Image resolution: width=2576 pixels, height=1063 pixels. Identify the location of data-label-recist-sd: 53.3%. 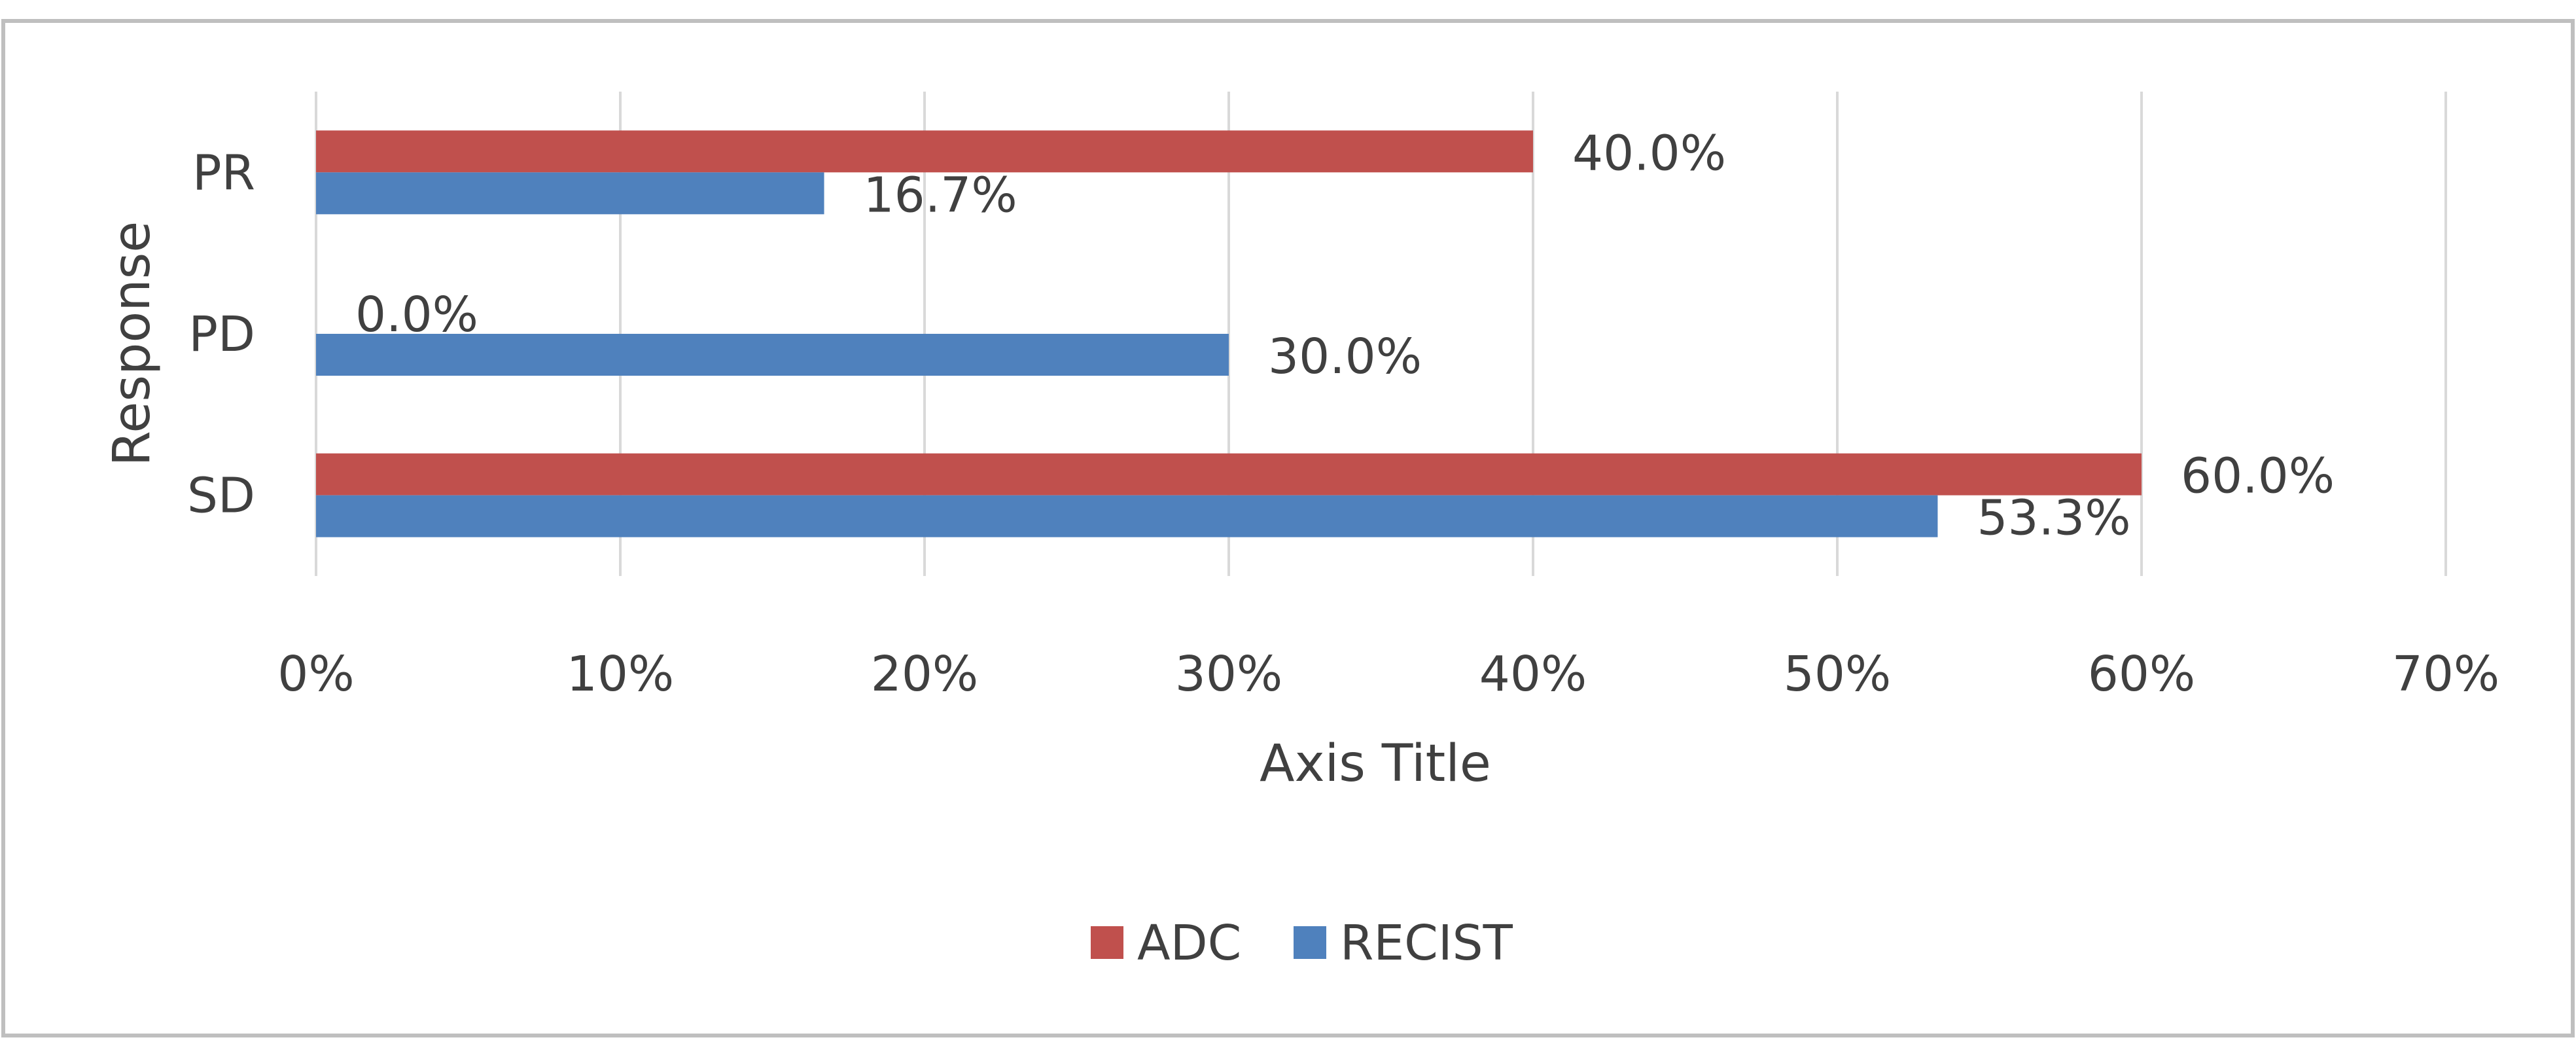
(2053, 518).